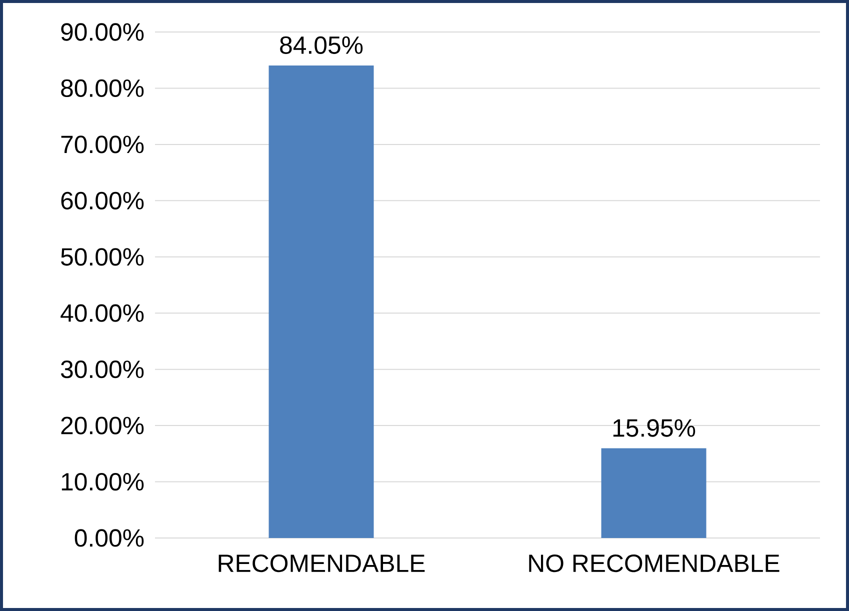 This screenshot has width=849, height=611. What do you see at coordinates (103, 481) in the screenshot?
I see `y-tick-label: 10.00%` at bounding box center [103, 481].